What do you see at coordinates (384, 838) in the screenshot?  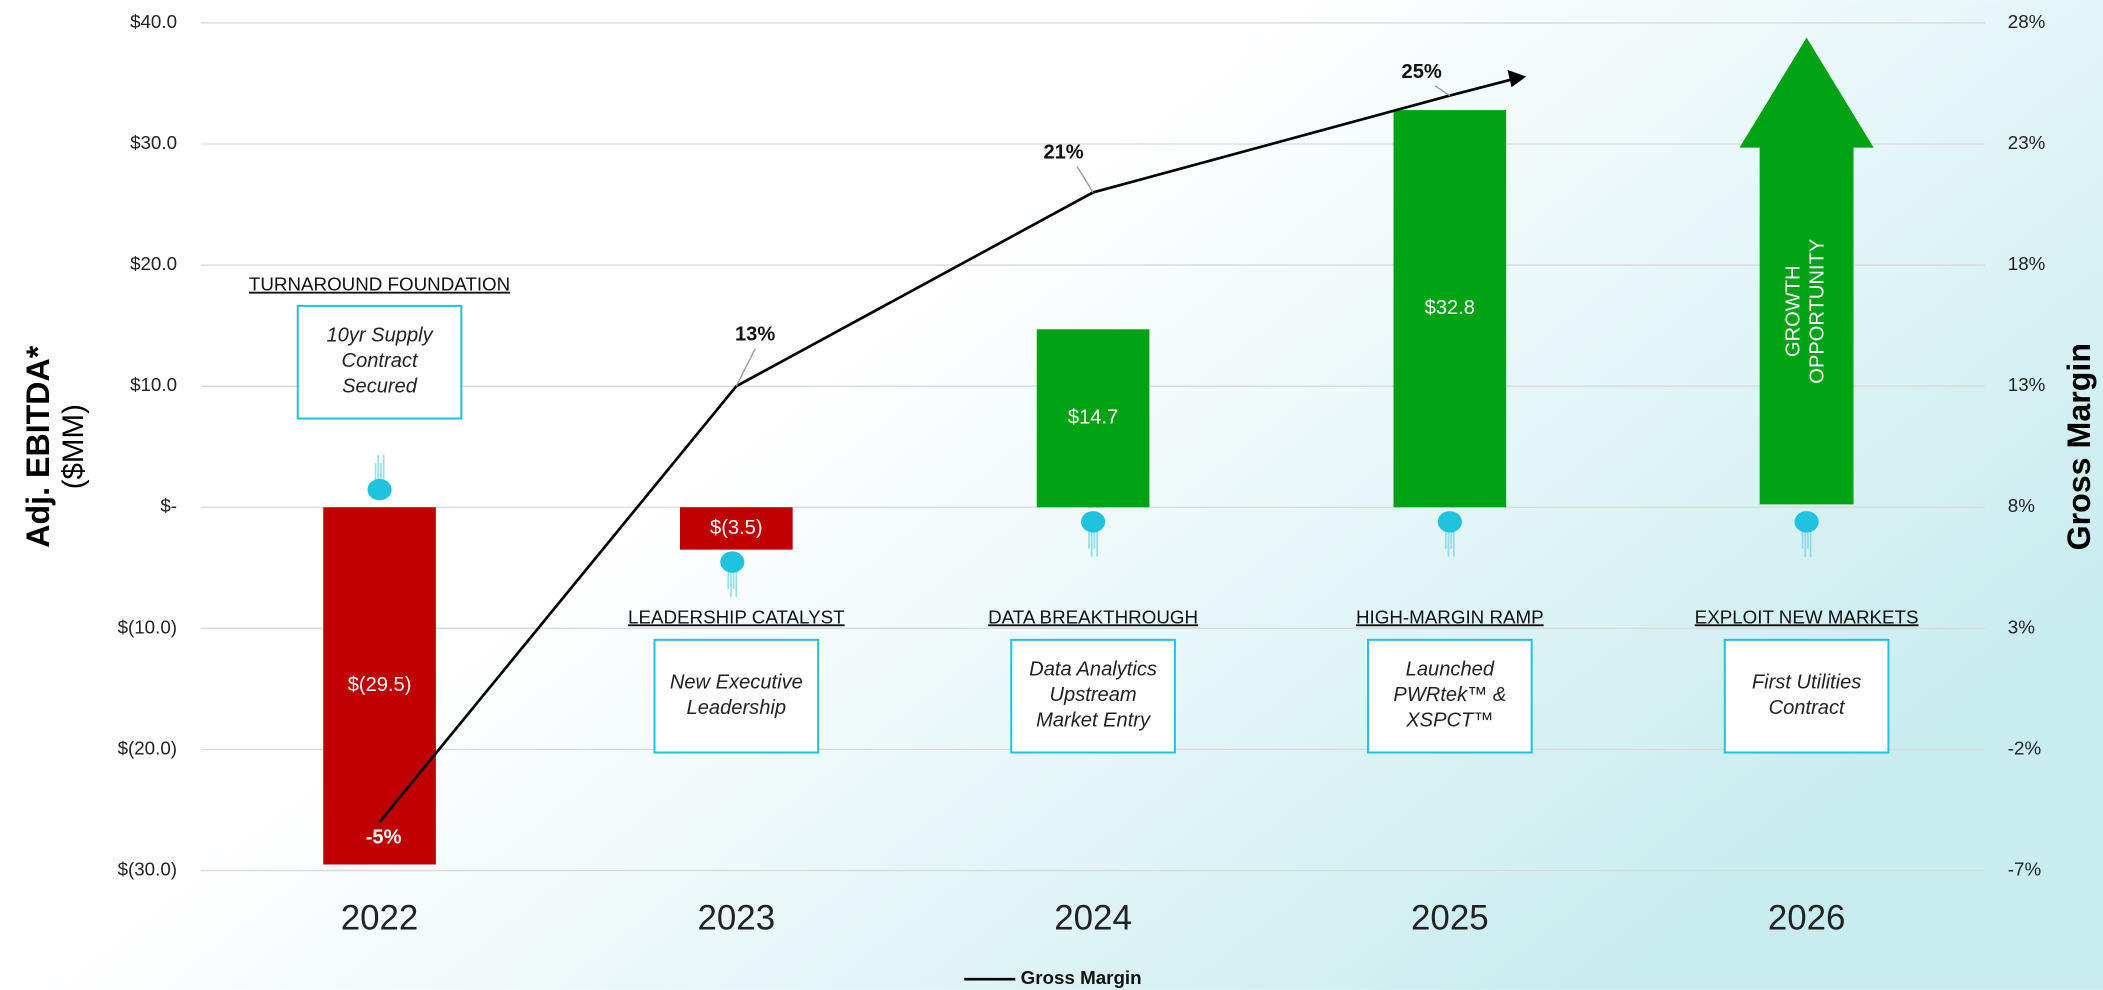 I see `line-value-label: -5%` at bounding box center [384, 838].